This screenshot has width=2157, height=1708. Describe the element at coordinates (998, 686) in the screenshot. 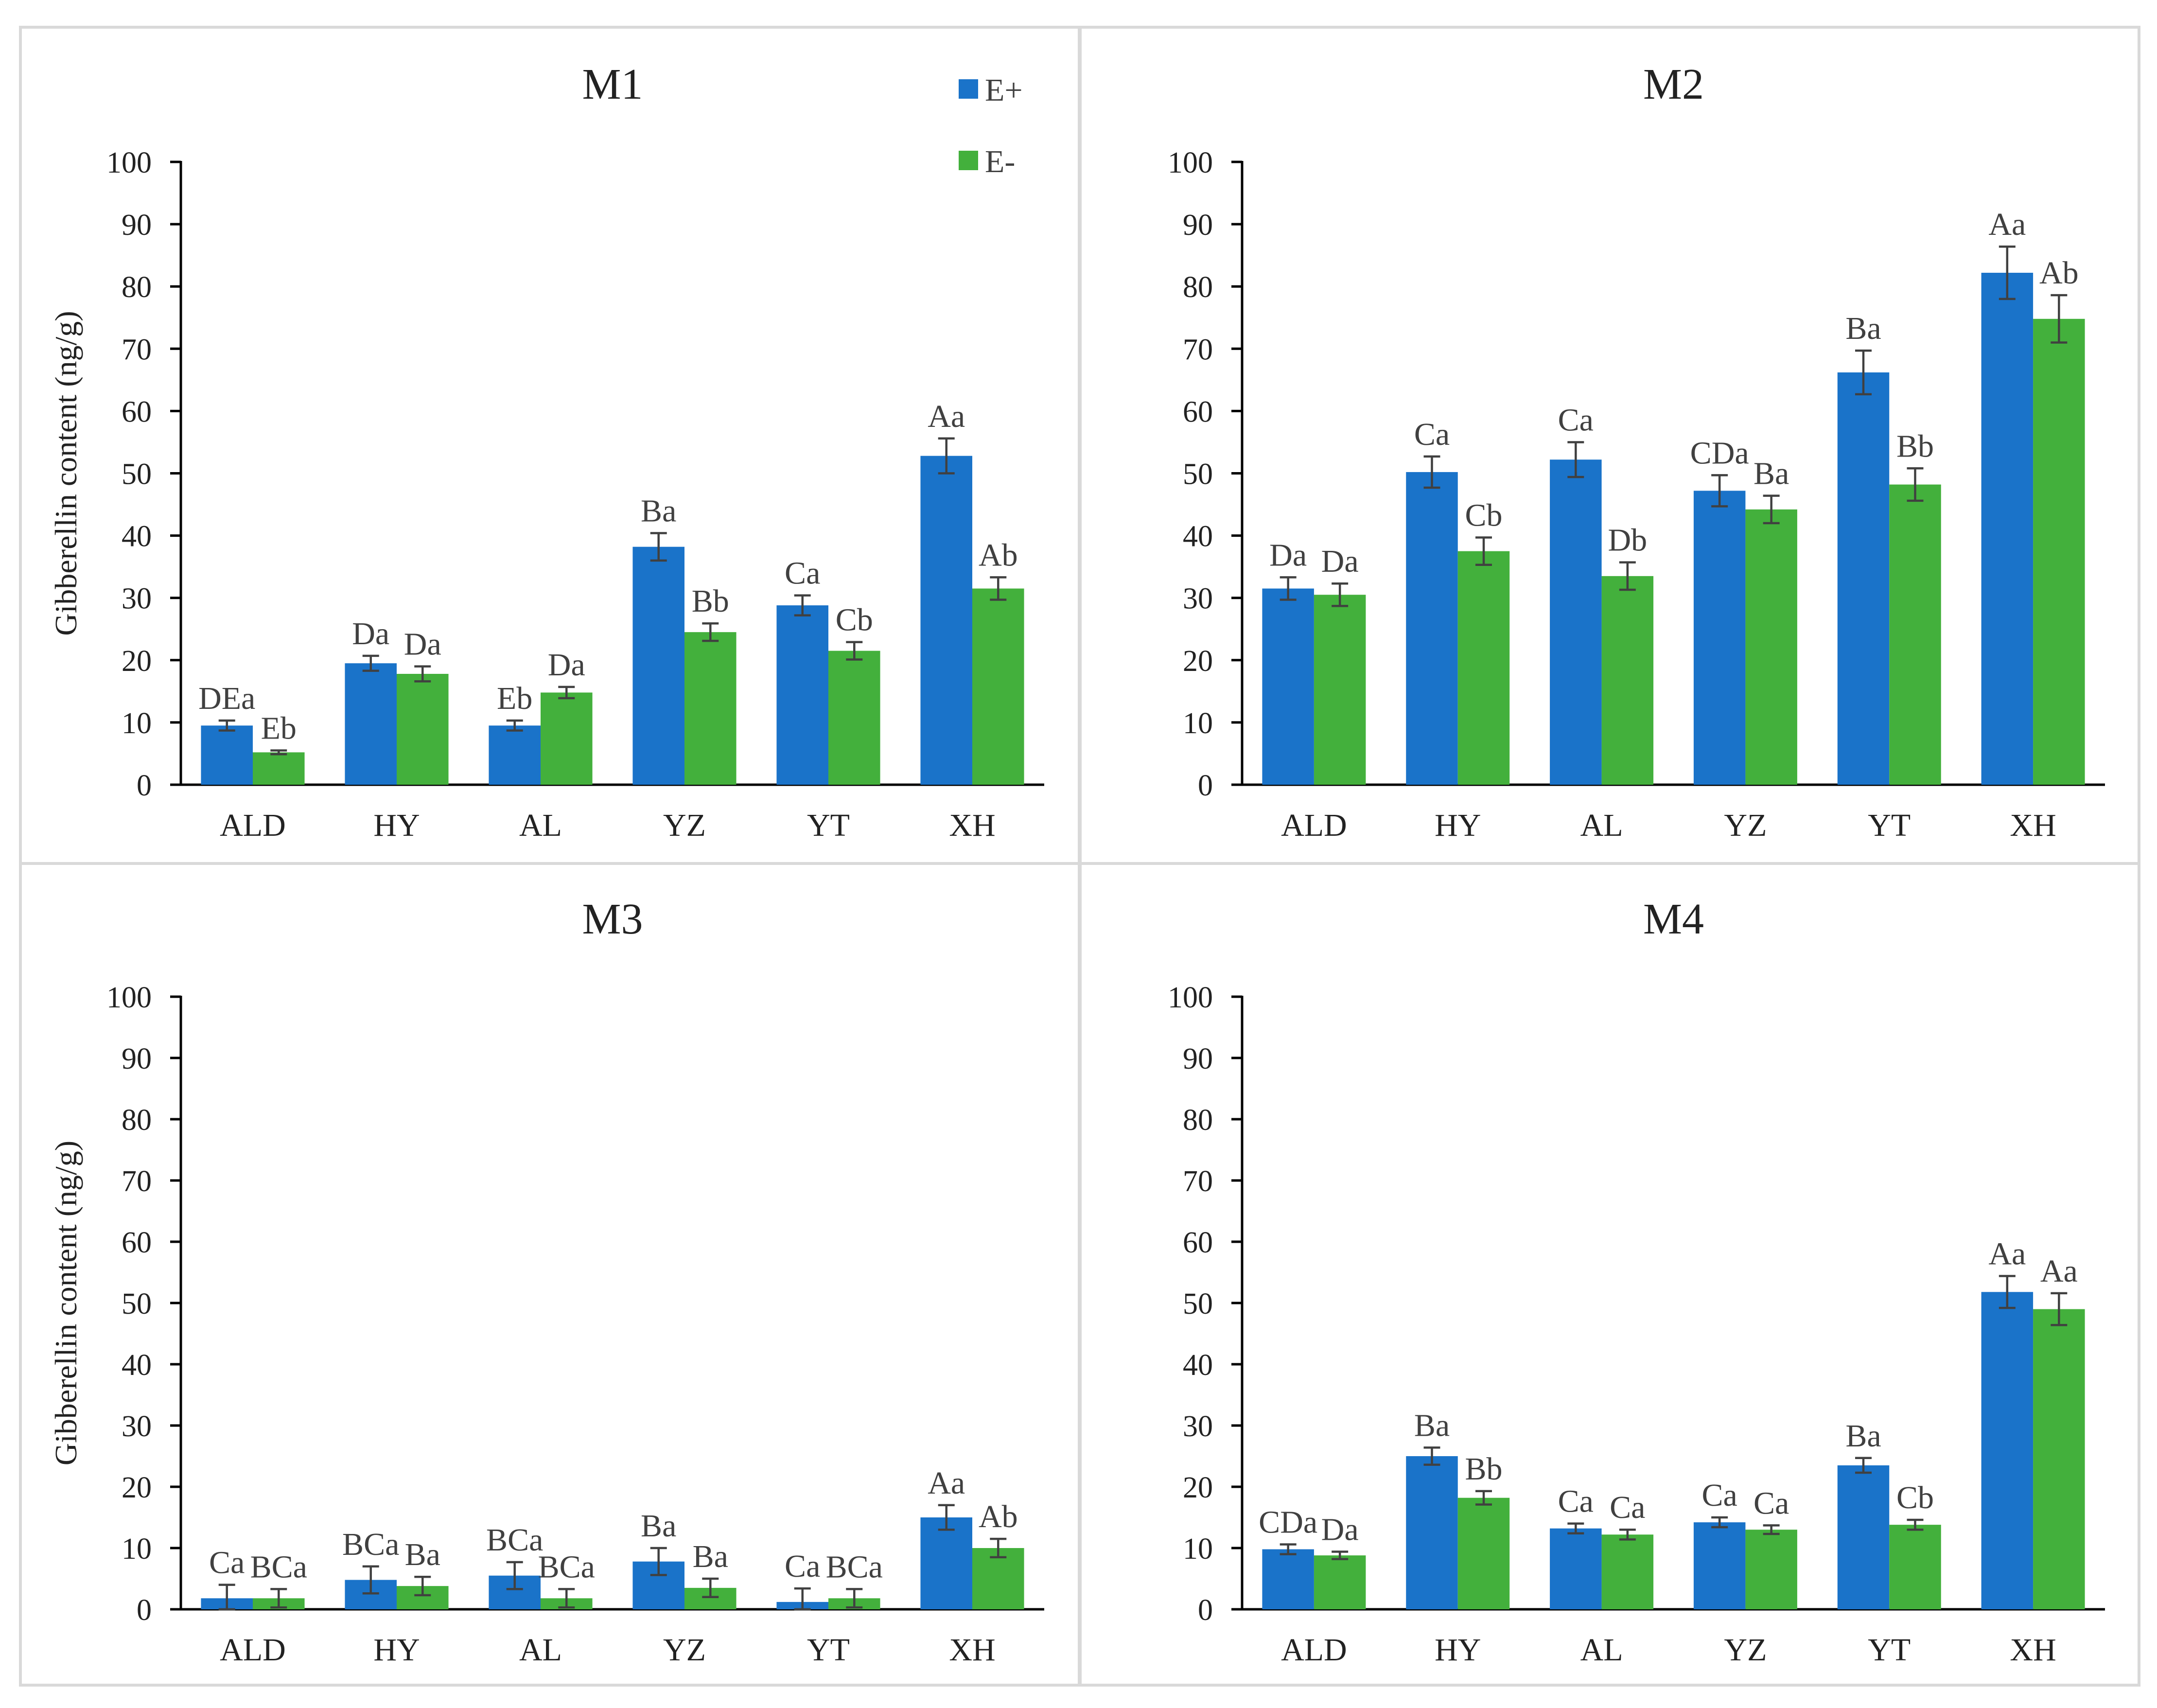

I see `bar-e-minus-xh` at that location.